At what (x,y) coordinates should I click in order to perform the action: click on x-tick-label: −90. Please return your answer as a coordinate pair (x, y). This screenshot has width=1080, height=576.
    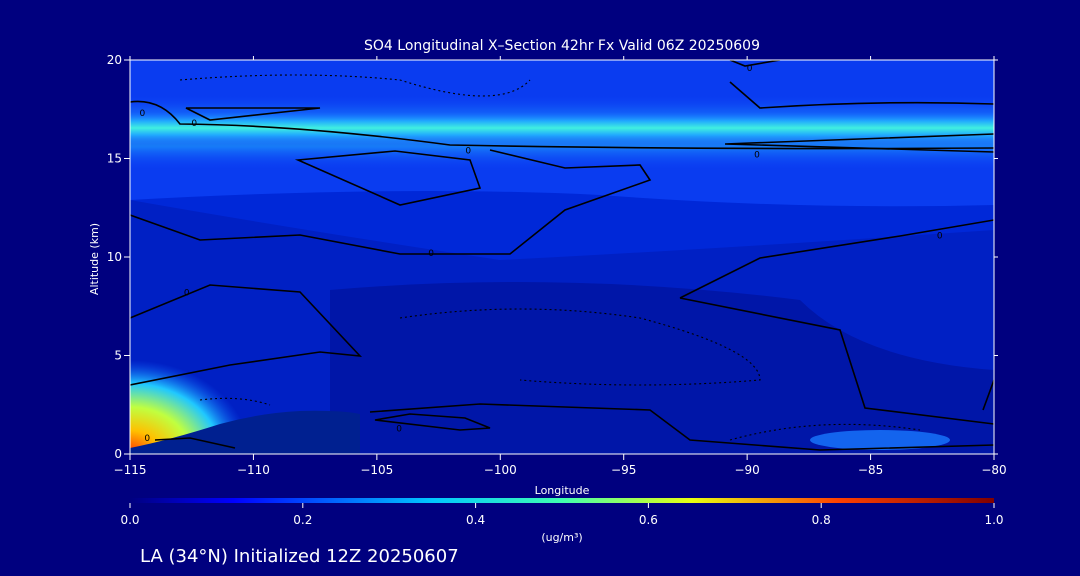
    Looking at the image, I should click on (746, 470).